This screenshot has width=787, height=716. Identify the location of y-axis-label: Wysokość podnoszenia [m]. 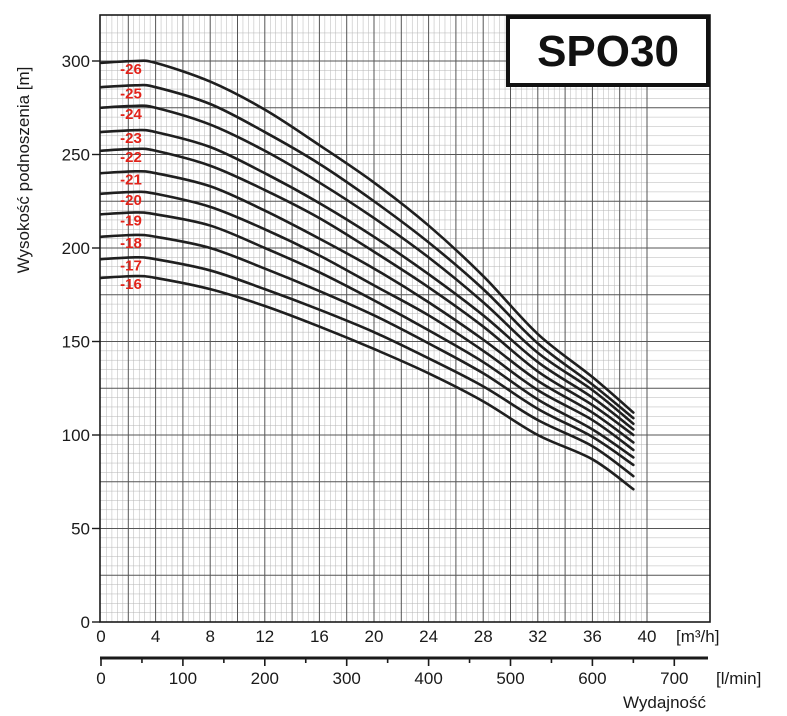
(23, 170).